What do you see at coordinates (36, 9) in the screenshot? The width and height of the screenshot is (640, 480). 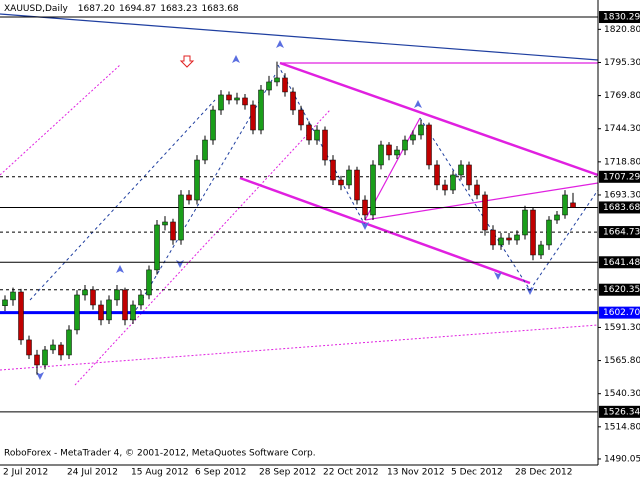 I see `symbol: XAUUSD,Daily` at bounding box center [36, 9].